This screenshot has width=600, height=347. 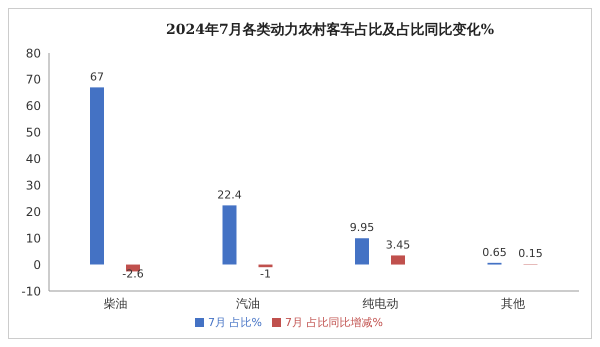 I want to click on y-tick-label: 60, so click(x=33, y=106).